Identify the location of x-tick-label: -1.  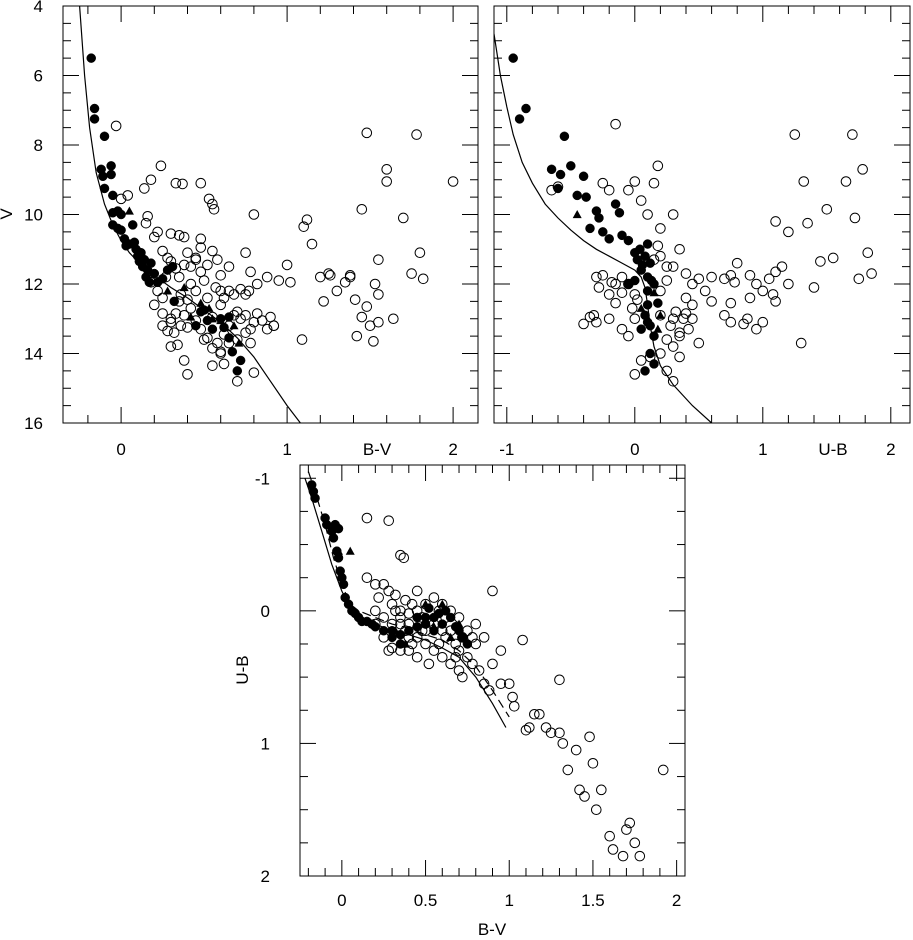
(506, 449).